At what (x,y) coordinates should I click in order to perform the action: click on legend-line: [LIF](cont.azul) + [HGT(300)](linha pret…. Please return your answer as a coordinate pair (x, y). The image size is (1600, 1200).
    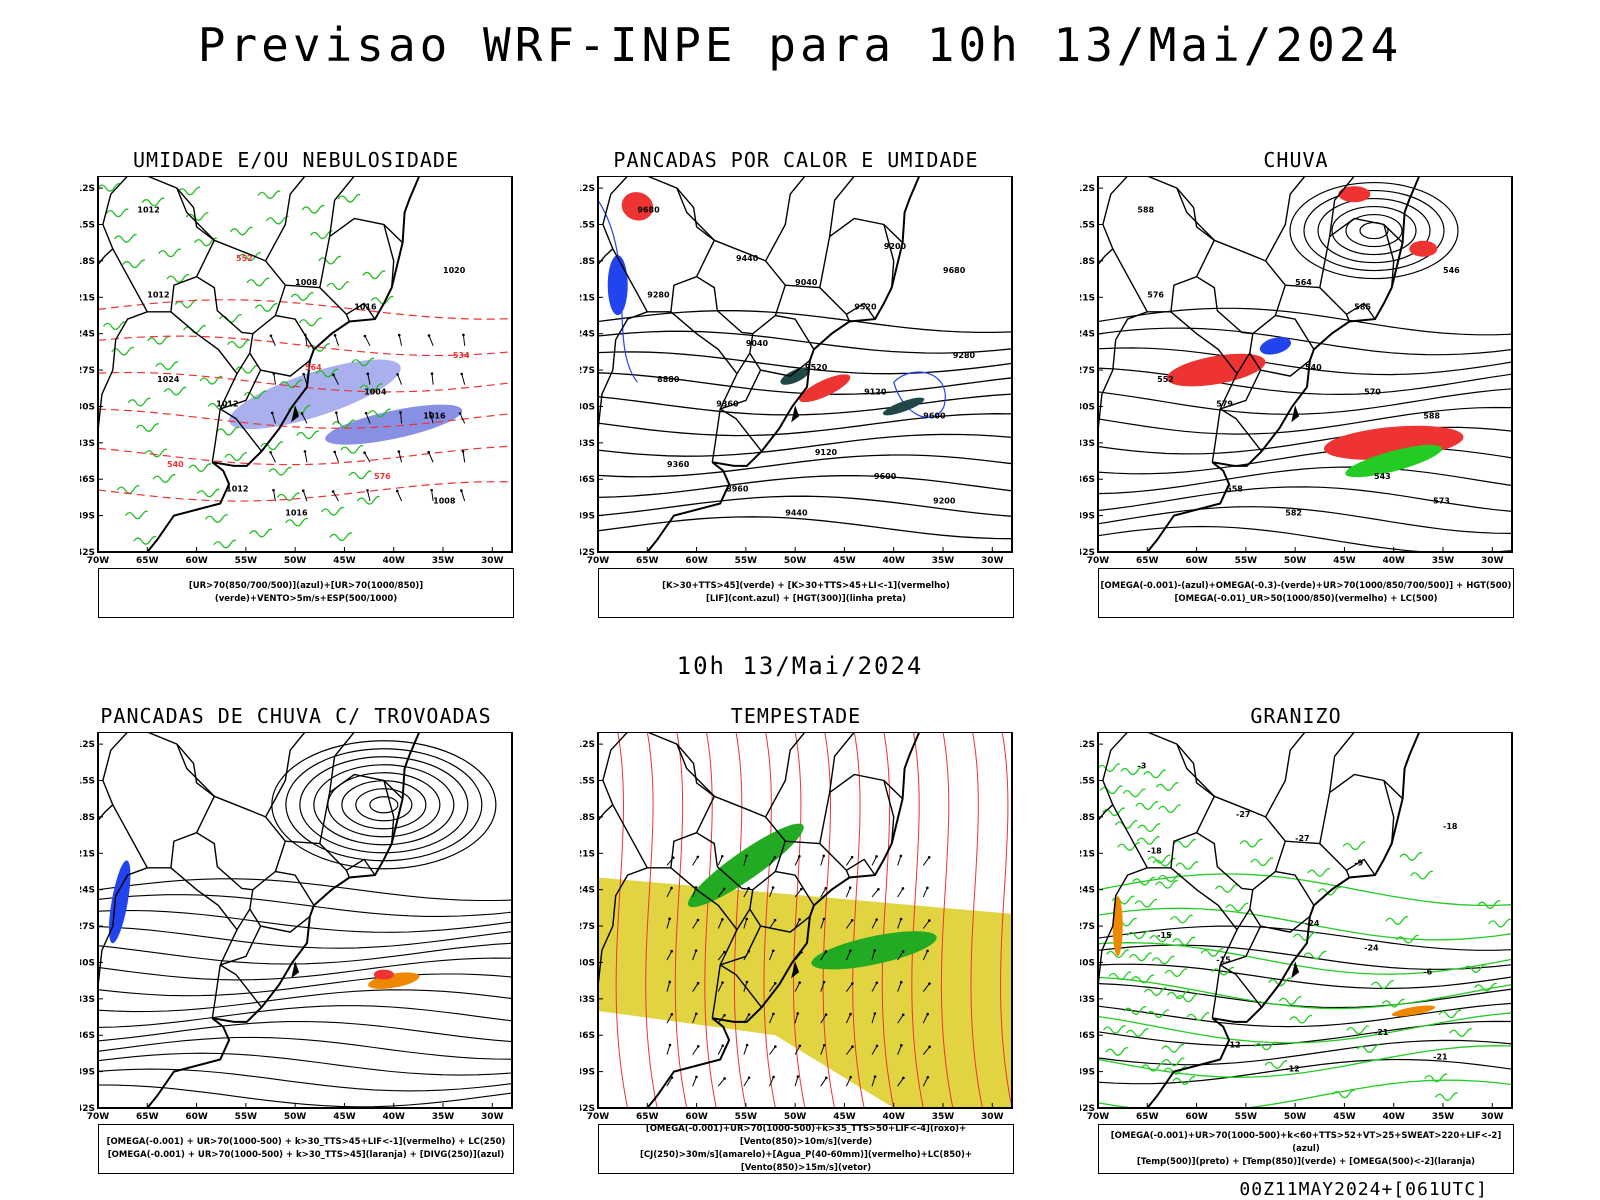
    Looking at the image, I should click on (806, 599).